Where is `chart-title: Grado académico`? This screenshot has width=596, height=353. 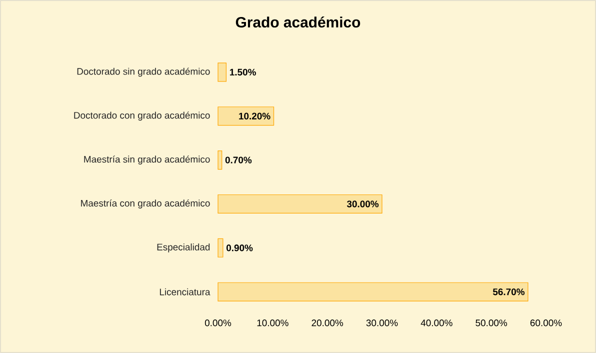
chart-title: Grado académico is located at coordinates (298, 22).